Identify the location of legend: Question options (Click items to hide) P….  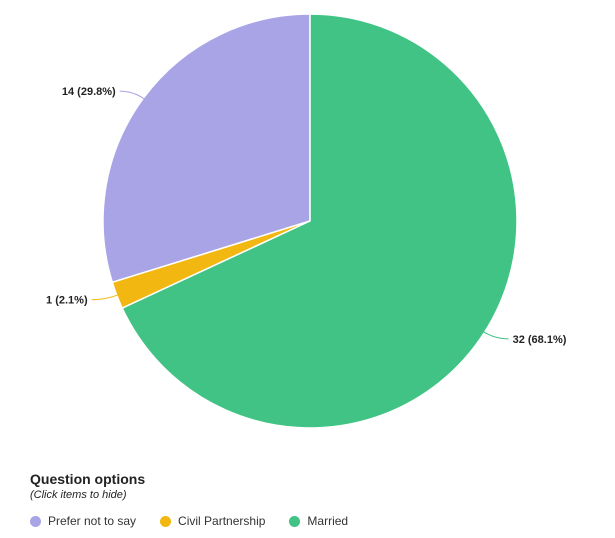
(310, 499).